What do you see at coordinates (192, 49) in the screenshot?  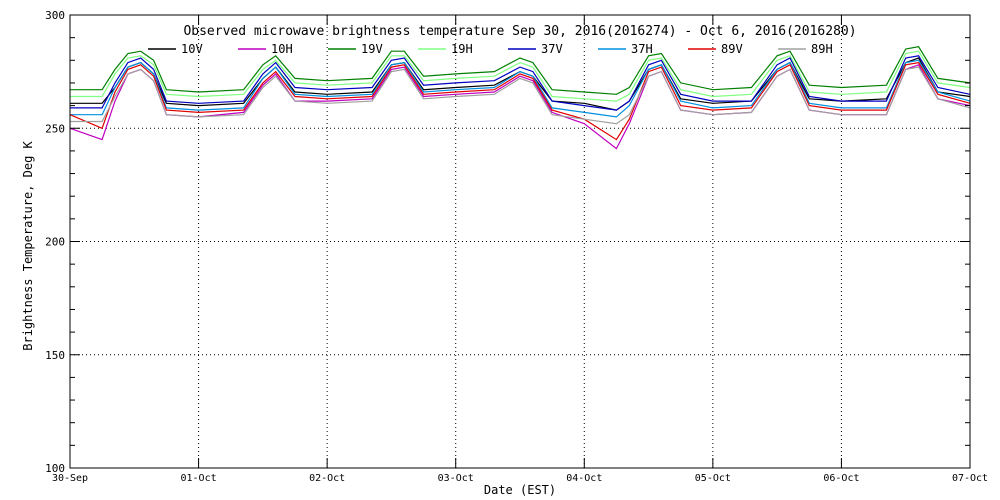 I see `legend-label-10v: 10V` at bounding box center [192, 49].